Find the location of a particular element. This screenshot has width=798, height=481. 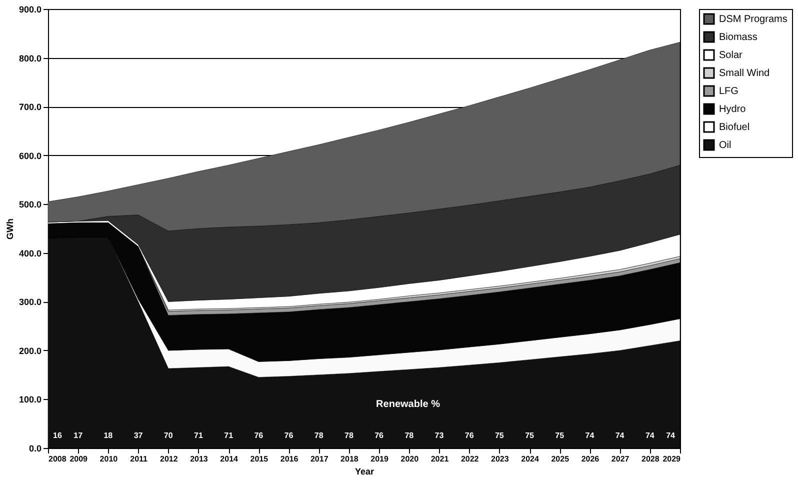

x-tick-label: 2021 is located at coordinates (440, 459).